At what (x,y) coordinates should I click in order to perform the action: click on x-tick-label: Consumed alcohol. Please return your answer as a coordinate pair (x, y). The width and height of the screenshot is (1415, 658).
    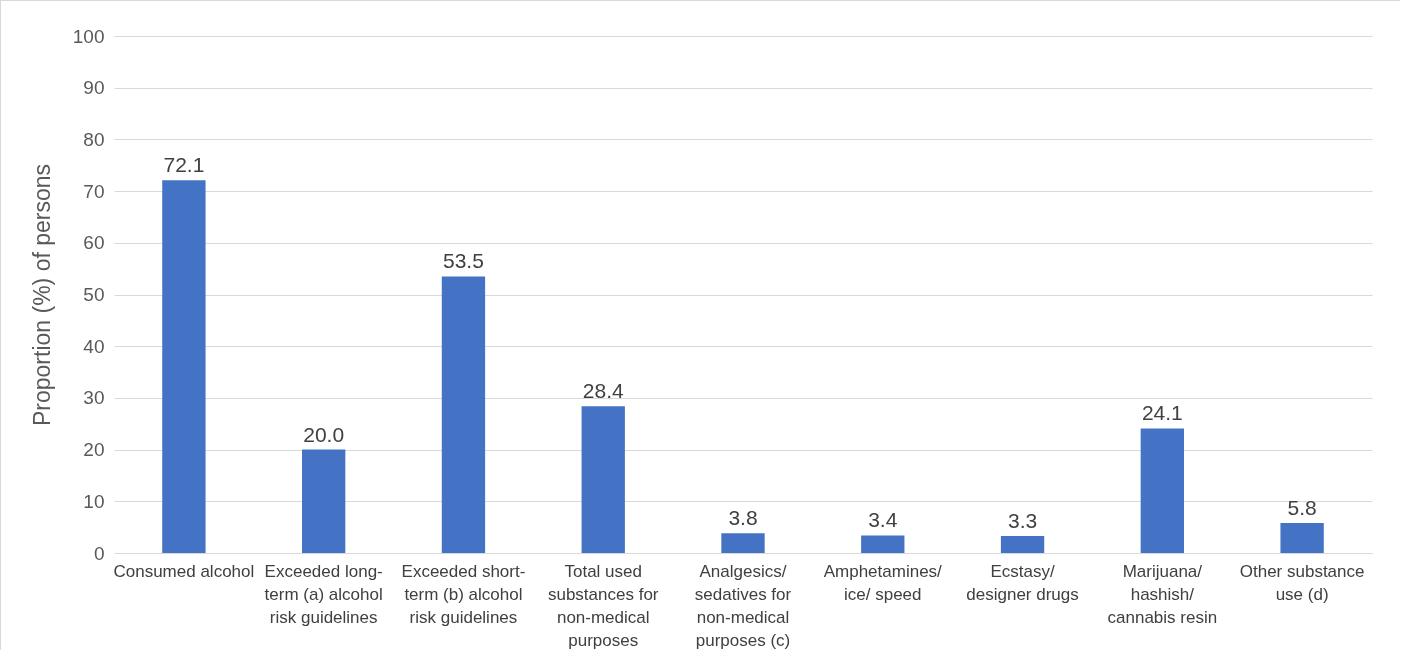
    Looking at the image, I should click on (184, 571).